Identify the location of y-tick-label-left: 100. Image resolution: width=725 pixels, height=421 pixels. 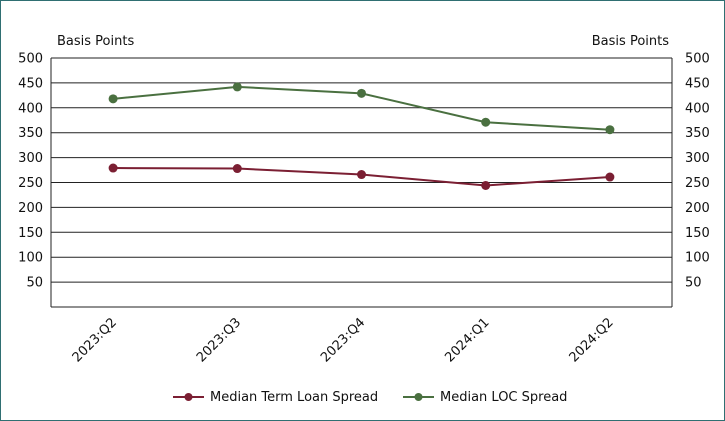
(30, 258).